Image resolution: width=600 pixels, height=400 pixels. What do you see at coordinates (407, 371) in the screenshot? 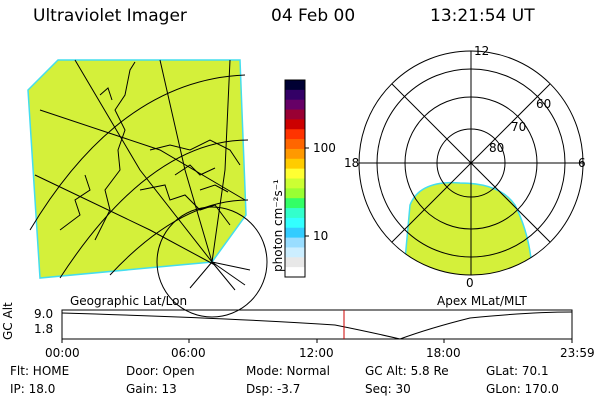
I see `status-gcalt: GC Alt: 5.8 Re` at bounding box center [407, 371].